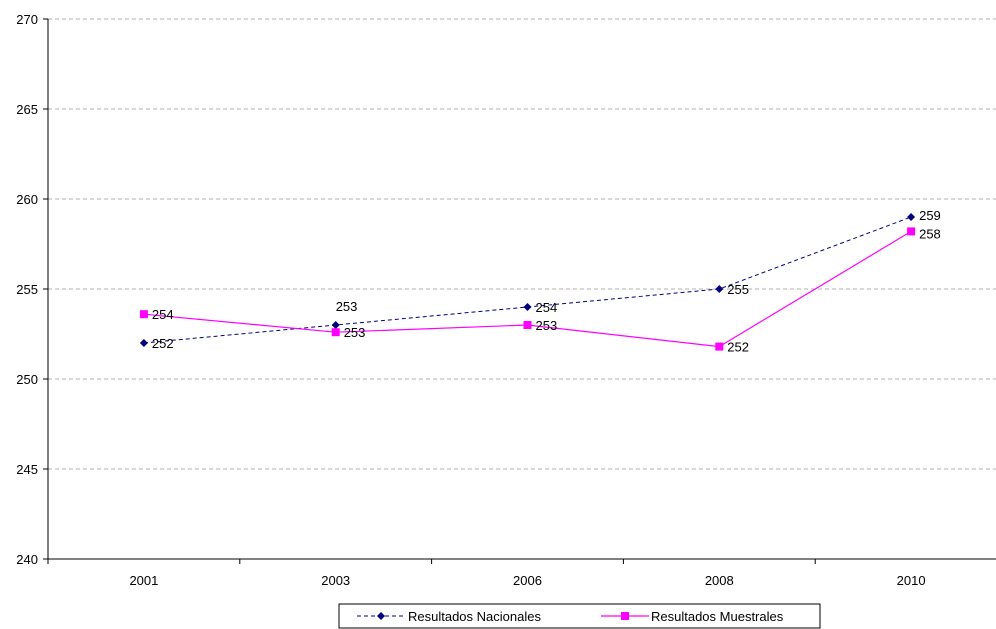 The width and height of the screenshot is (996, 629). I want to click on x-tick-label: 2006, so click(527, 580).